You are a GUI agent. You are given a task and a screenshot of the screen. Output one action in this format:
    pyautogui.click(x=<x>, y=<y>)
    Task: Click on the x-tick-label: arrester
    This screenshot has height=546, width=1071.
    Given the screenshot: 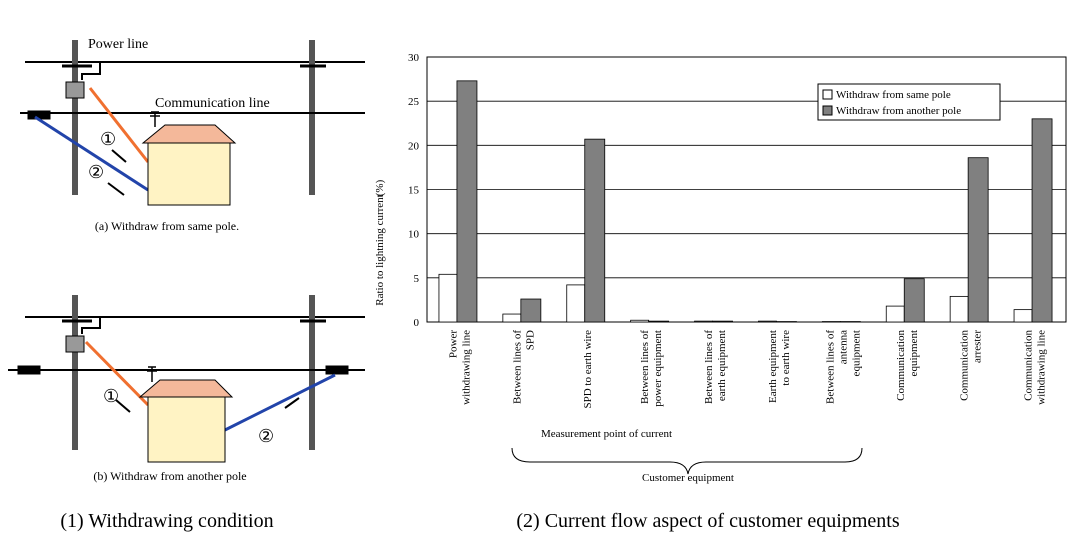 What is the action you would take?
    pyautogui.click(x=978, y=346)
    